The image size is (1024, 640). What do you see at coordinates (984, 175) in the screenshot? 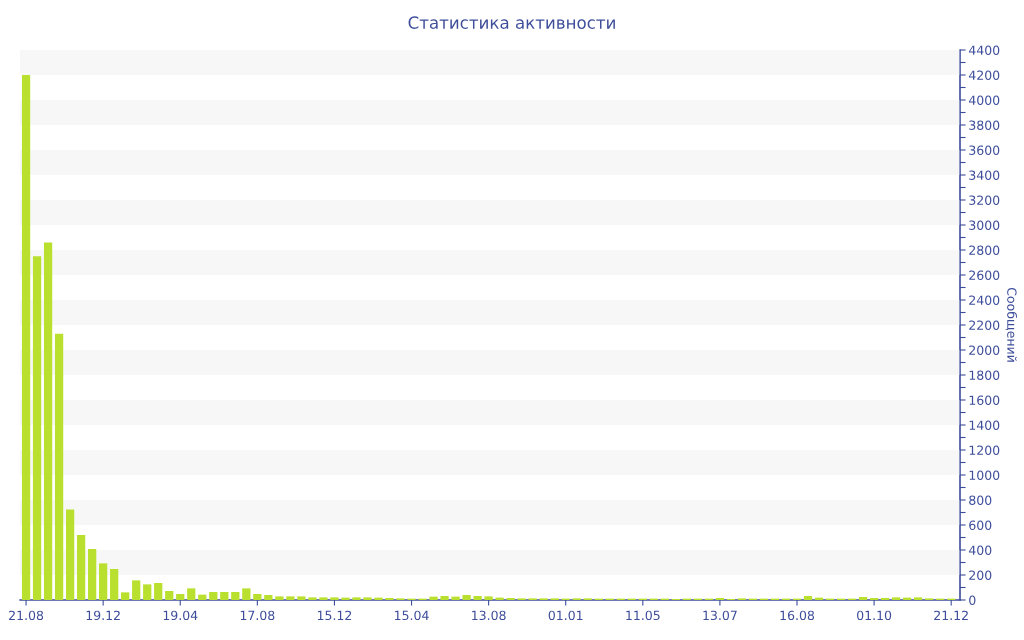
I see `y2-tick-label: 3400` at bounding box center [984, 175].